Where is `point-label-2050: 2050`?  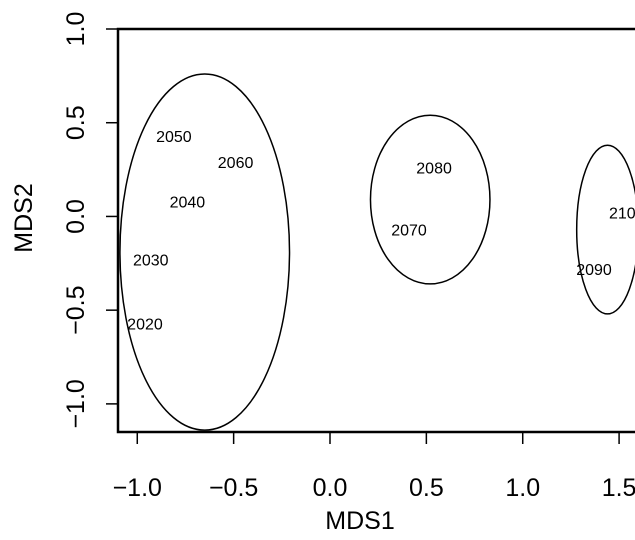
point-label-2050: 2050 is located at coordinates (174, 137).